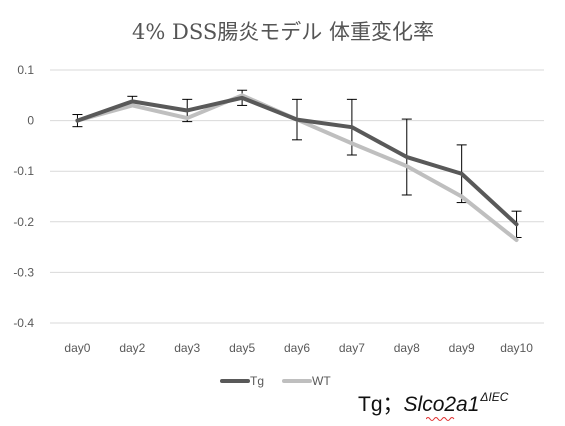  Describe the element at coordinates (242, 348) in the screenshot. I see `x-tick-label: day5` at that location.